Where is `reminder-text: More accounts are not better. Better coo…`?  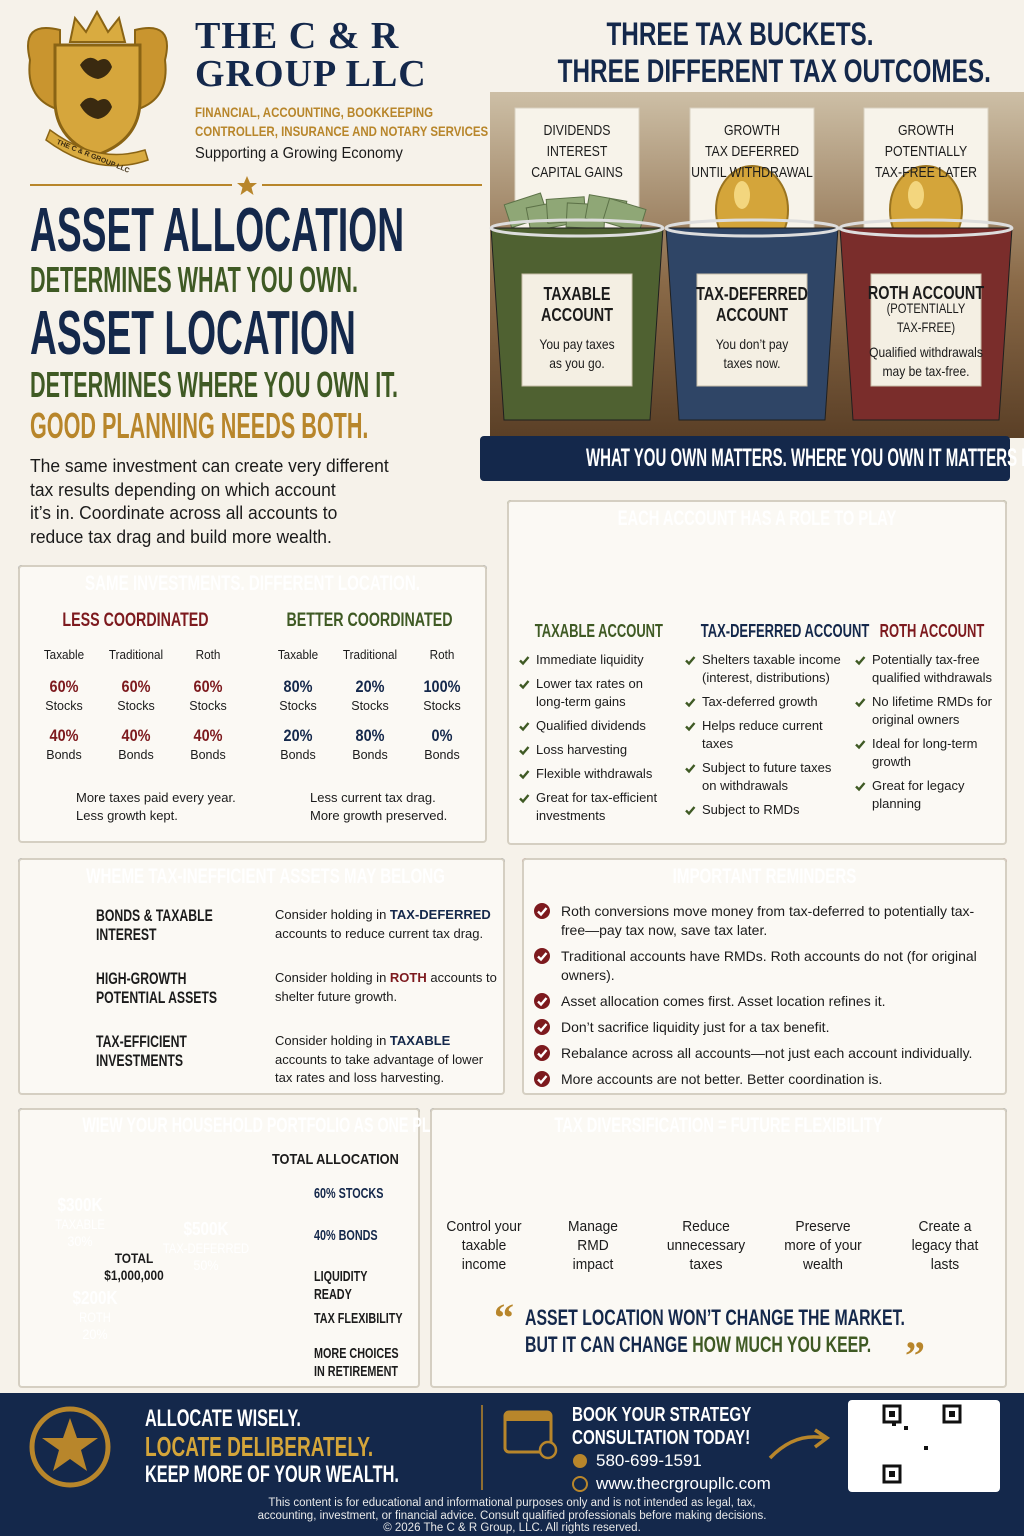 reminder-text: More accounts are not better. Better coo… is located at coordinates (722, 1079).